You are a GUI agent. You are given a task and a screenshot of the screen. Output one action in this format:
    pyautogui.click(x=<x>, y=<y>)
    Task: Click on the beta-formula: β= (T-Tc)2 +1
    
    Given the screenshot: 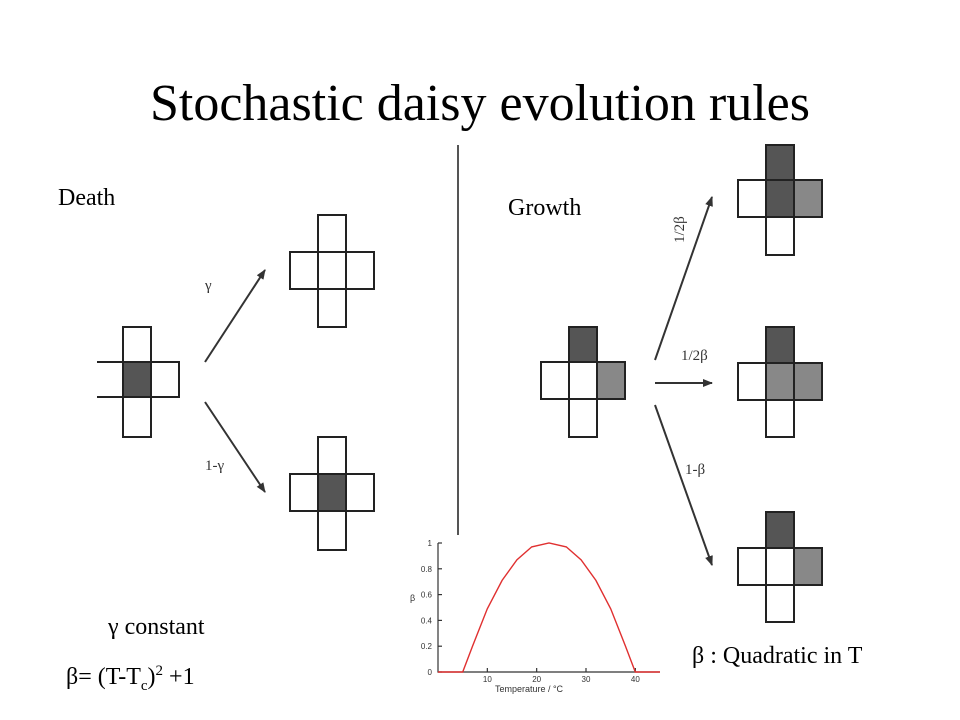 What is the action you would take?
    pyautogui.click(x=130, y=678)
    